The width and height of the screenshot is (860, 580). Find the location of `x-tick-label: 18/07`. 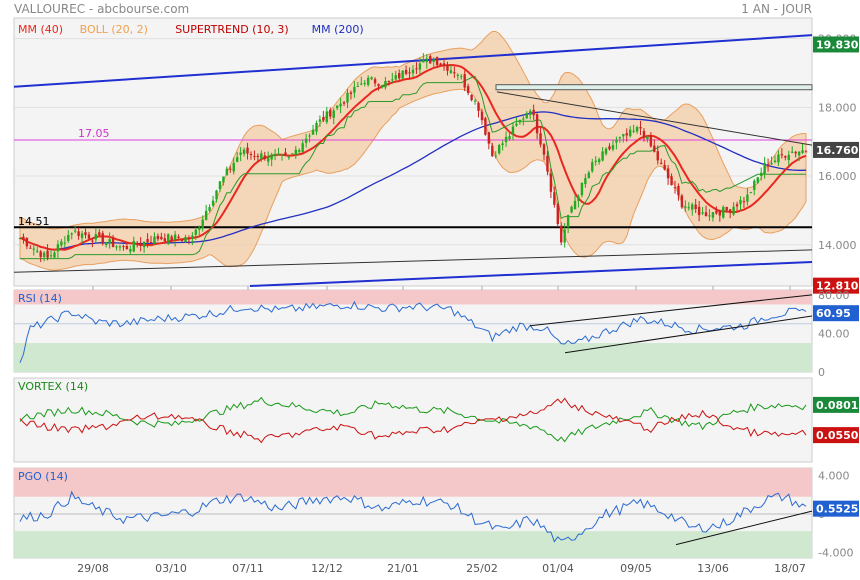

x-tick-label: 18/07 is located at coordinates (790, 568).